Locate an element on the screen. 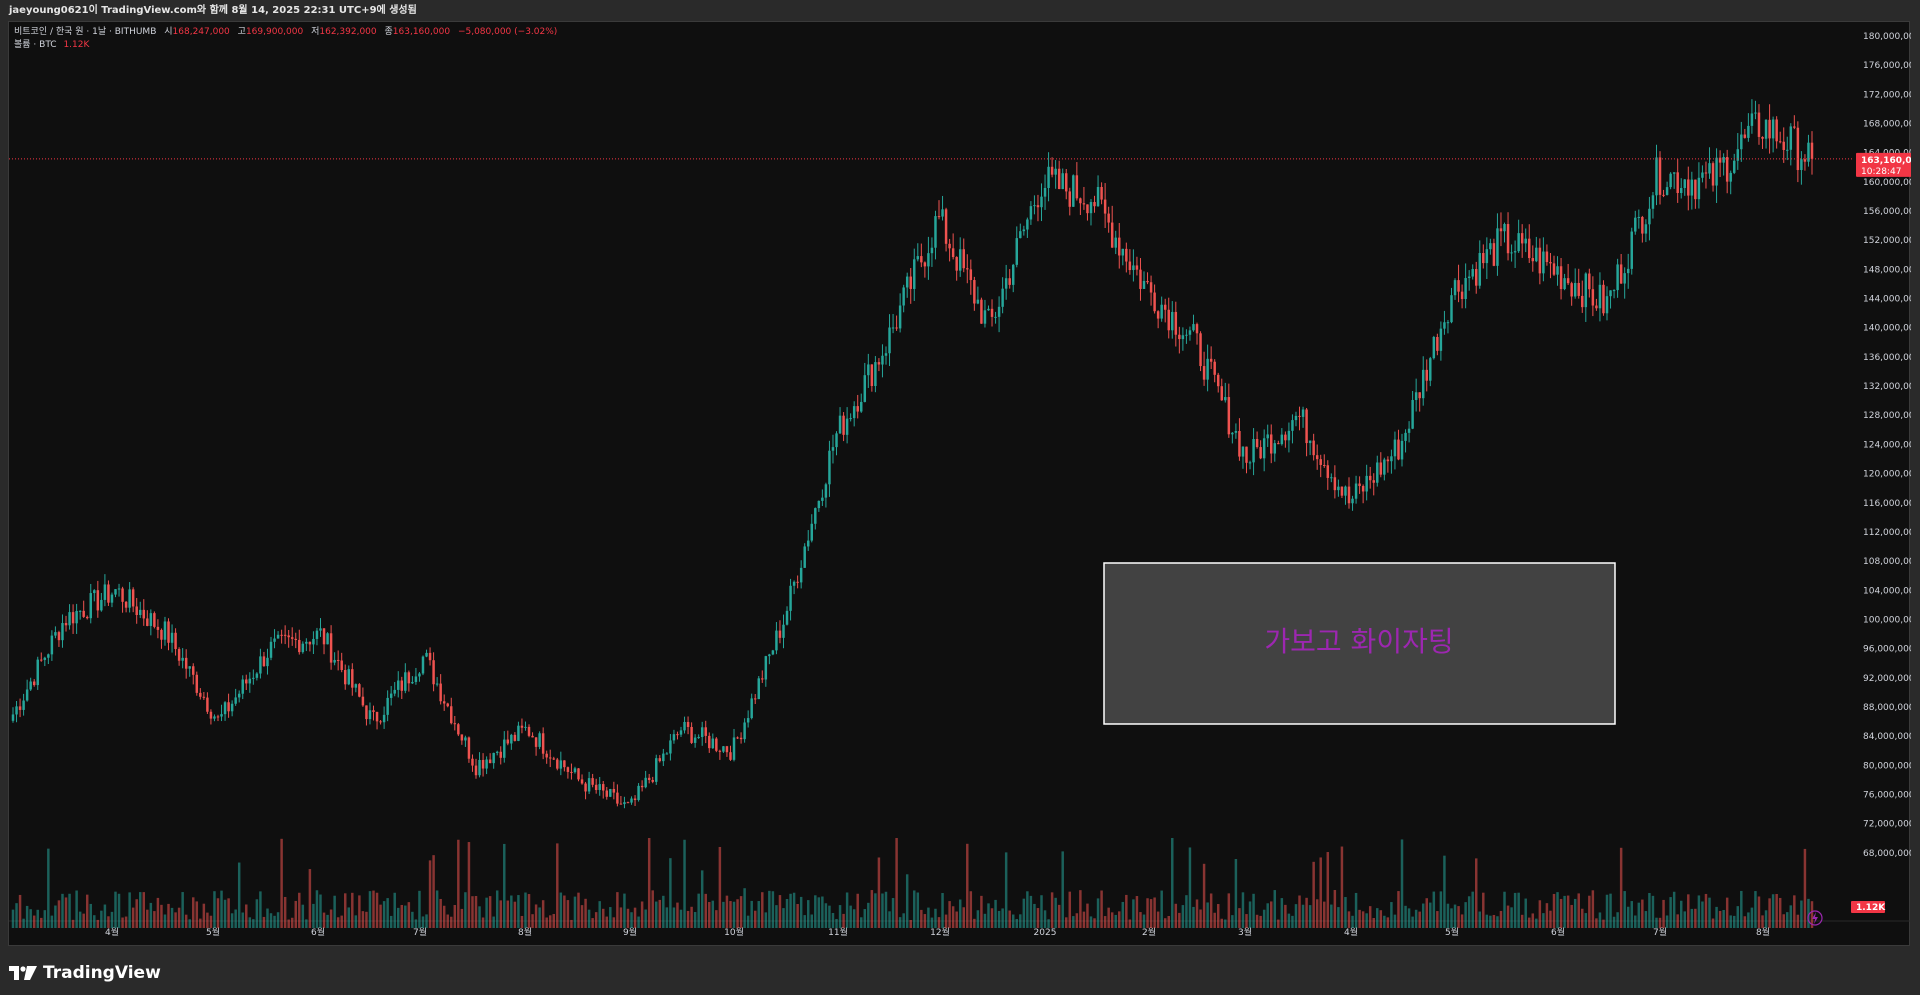  x-tick-label: 6월 is located at coordinates (1558, 932).